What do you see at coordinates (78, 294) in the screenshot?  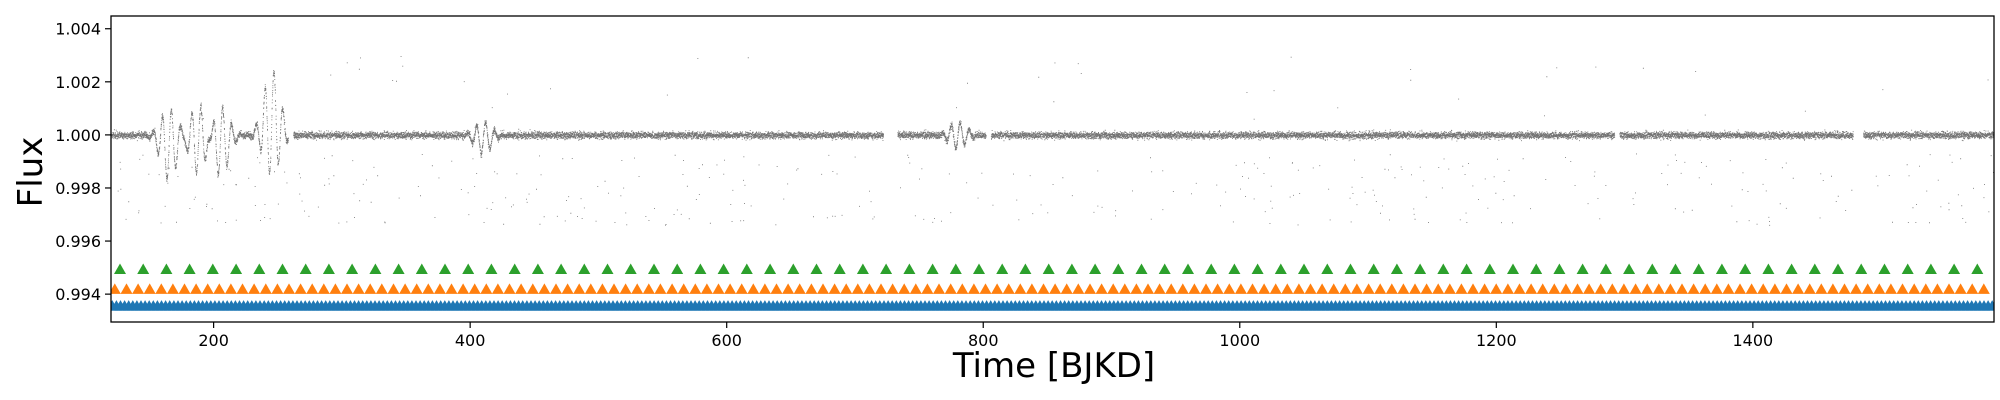 I see `y-tick-label: 0.994` at bounding box center [78, 294].